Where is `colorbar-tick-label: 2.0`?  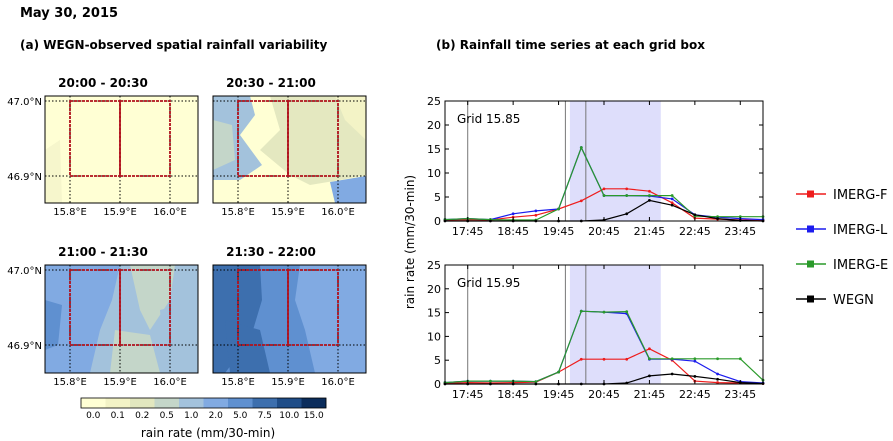 colorbar-tick-label: 2.0 is located at coordinates (216, 416).